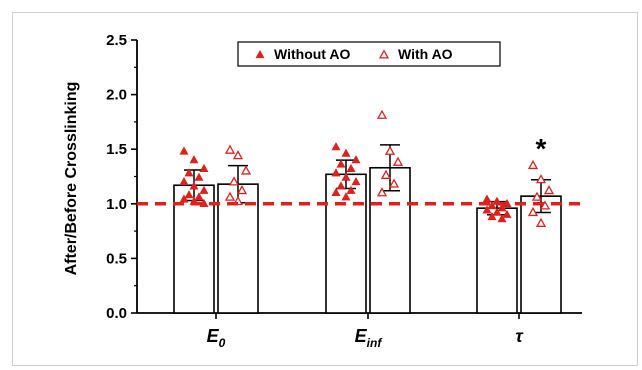  I want to click on y-tick-label: 2.5, so click(116, 40).